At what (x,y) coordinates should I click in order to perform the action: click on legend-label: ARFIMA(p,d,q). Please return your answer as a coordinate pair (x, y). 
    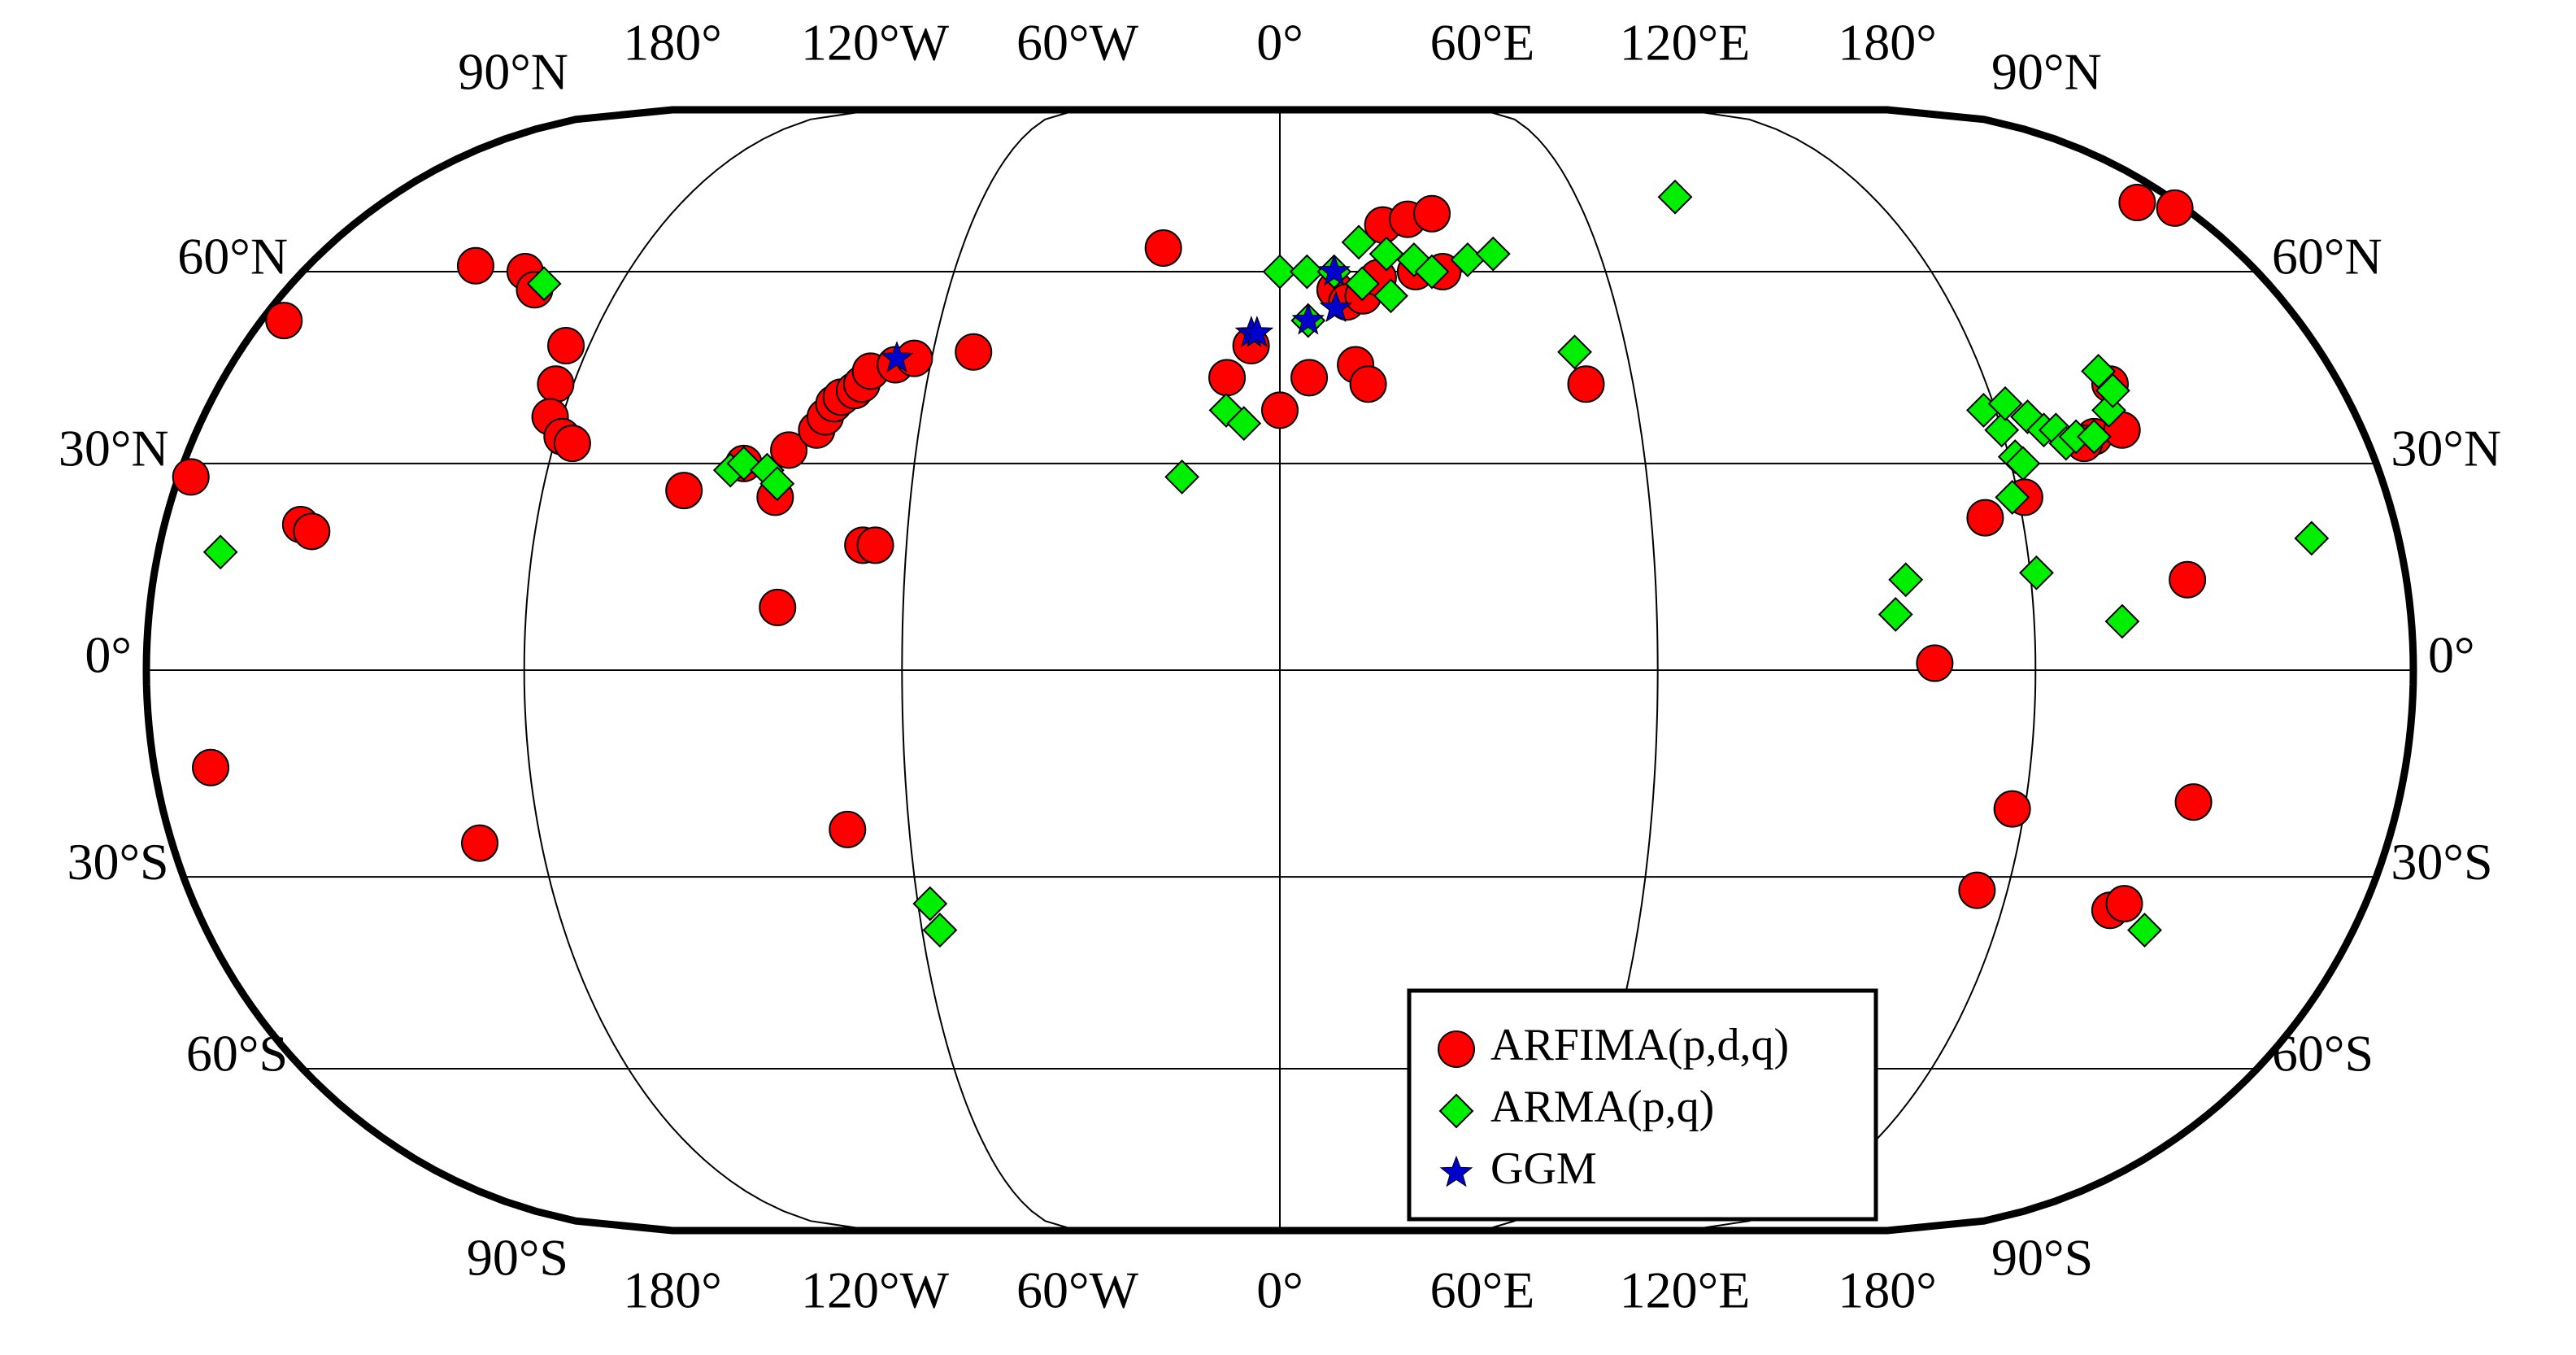
    Looking at the image, I should click on (1640, 1045).